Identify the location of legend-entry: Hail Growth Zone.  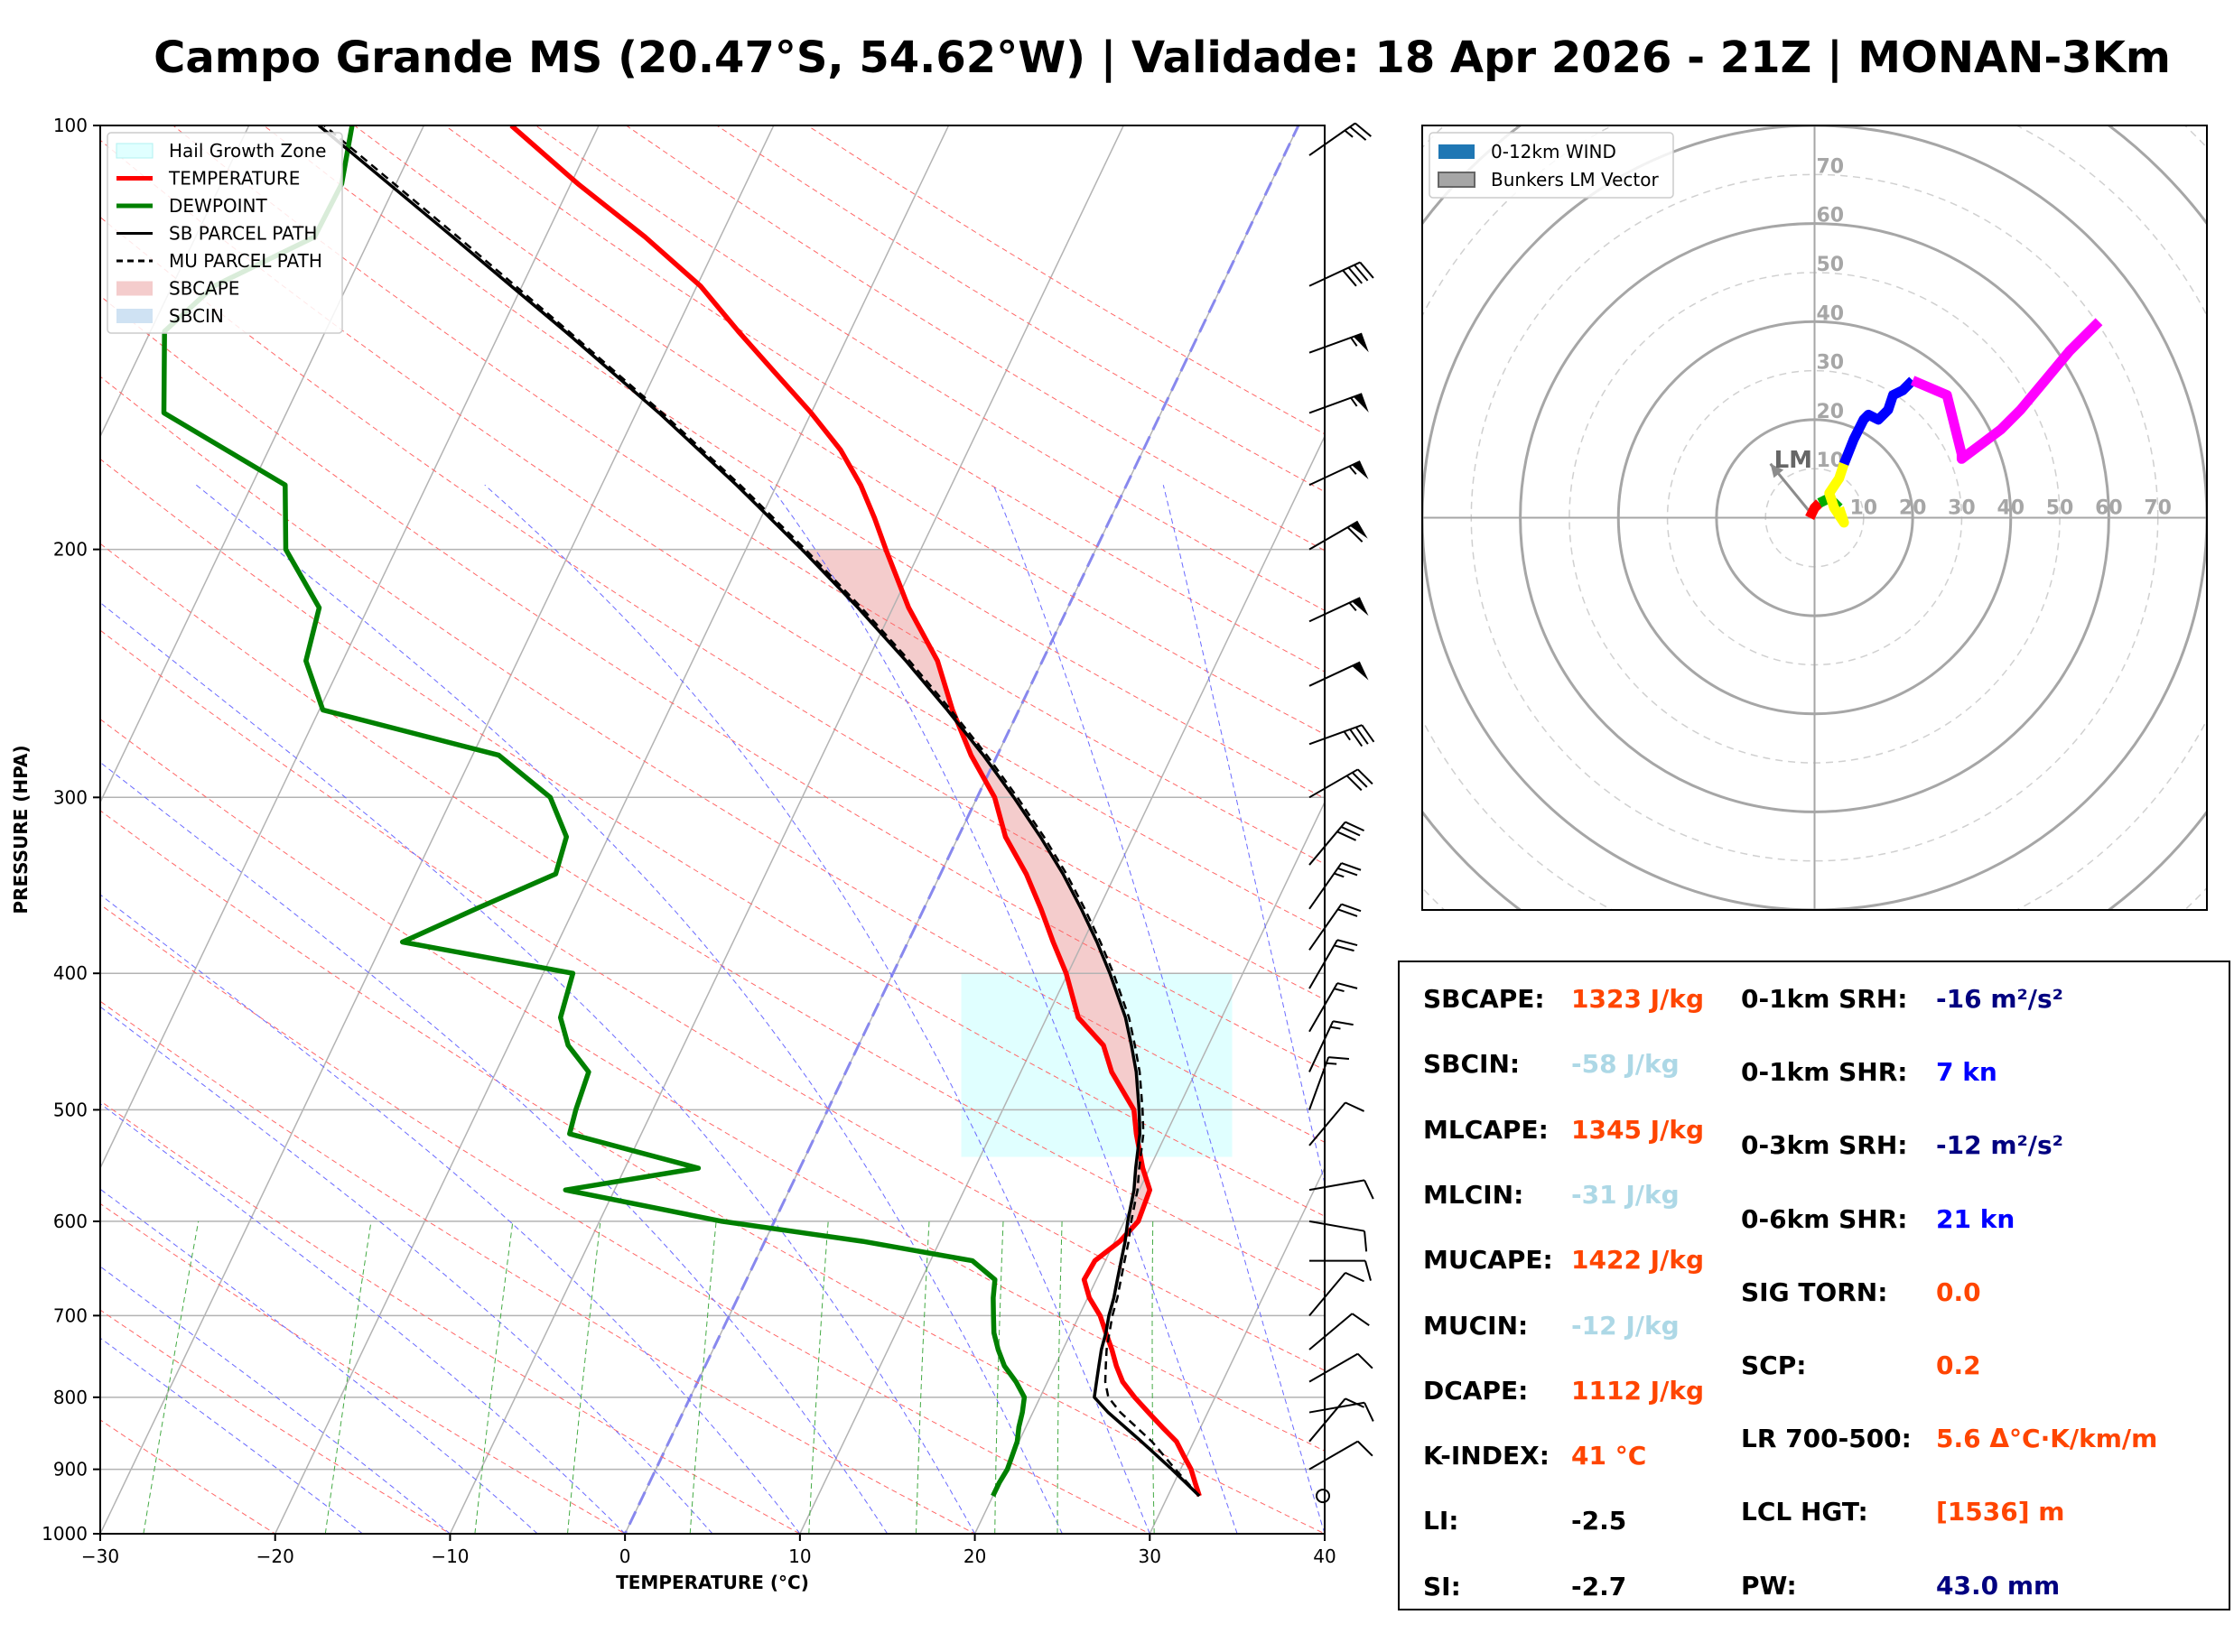
(221, 151).